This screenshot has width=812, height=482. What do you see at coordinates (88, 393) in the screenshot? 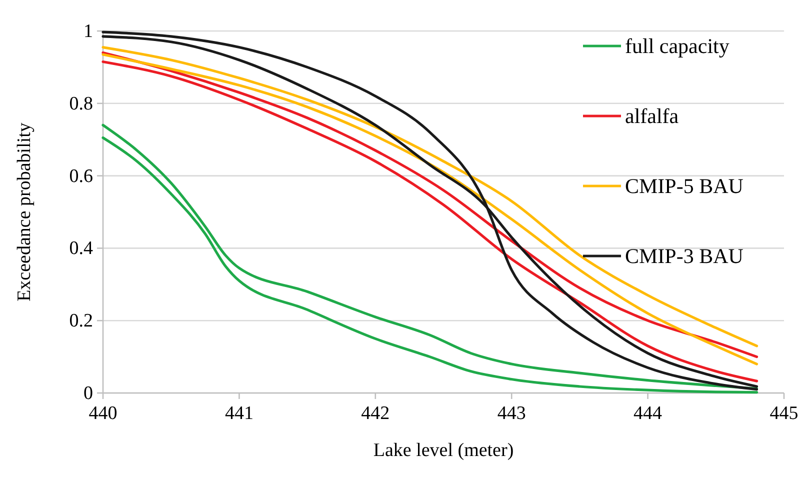
I see `y-tick-label: 0` at bounding box center [88, 393].